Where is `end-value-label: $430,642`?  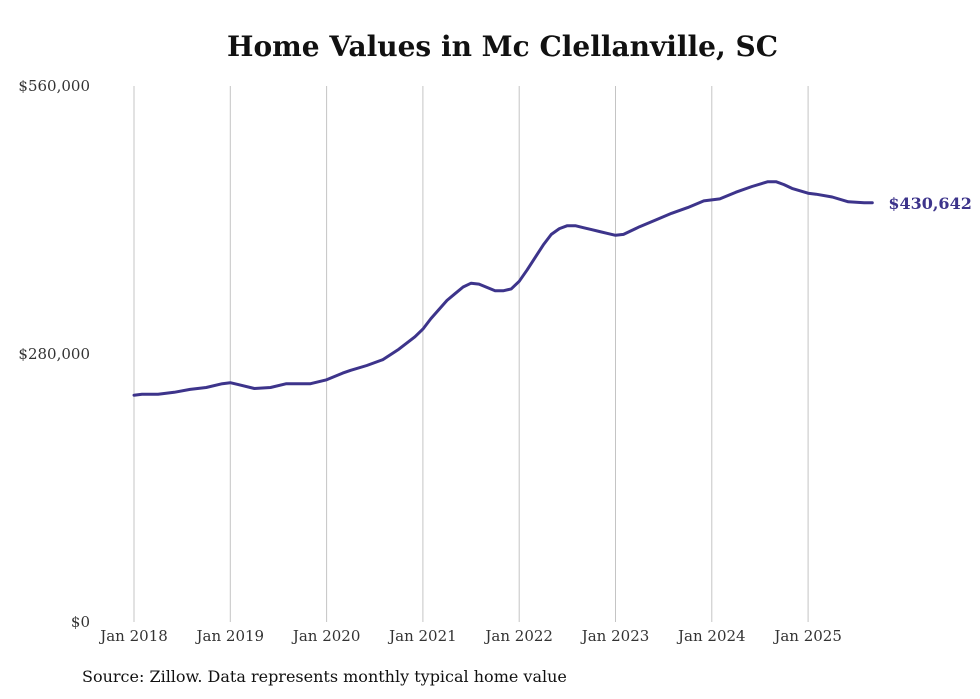 end-value-label: $430,642 is located at coordinates (930, 203).